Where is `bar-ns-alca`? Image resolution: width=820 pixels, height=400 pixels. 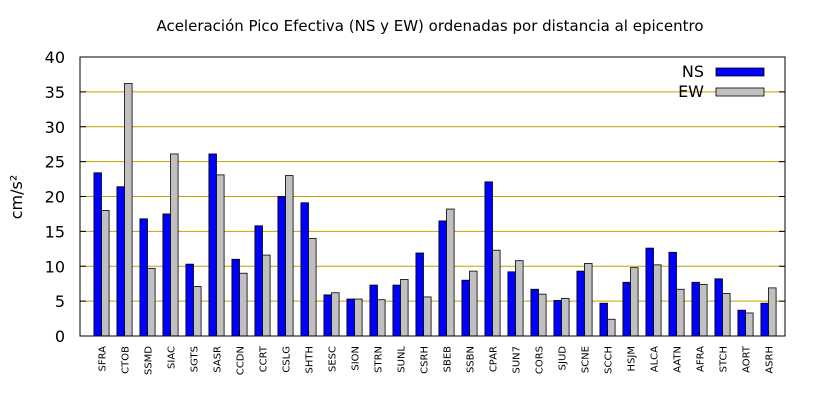 bar-ns-alca is located at coordinates (649, 292).